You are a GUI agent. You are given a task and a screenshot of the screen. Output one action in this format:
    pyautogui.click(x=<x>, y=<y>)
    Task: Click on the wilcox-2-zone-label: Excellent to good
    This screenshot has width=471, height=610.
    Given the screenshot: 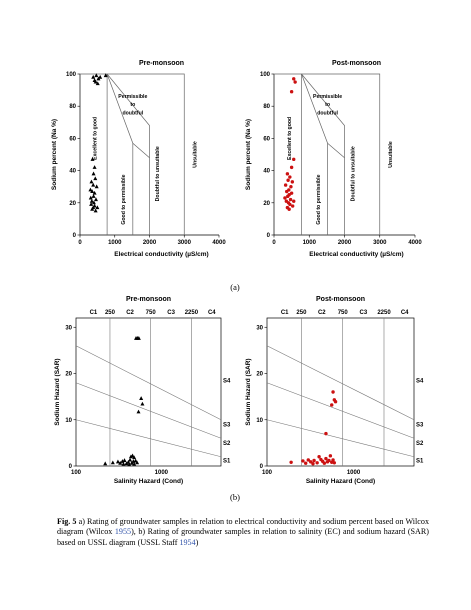 What is the action you would take?
    pyautogui.click(x=290, y=138)
    